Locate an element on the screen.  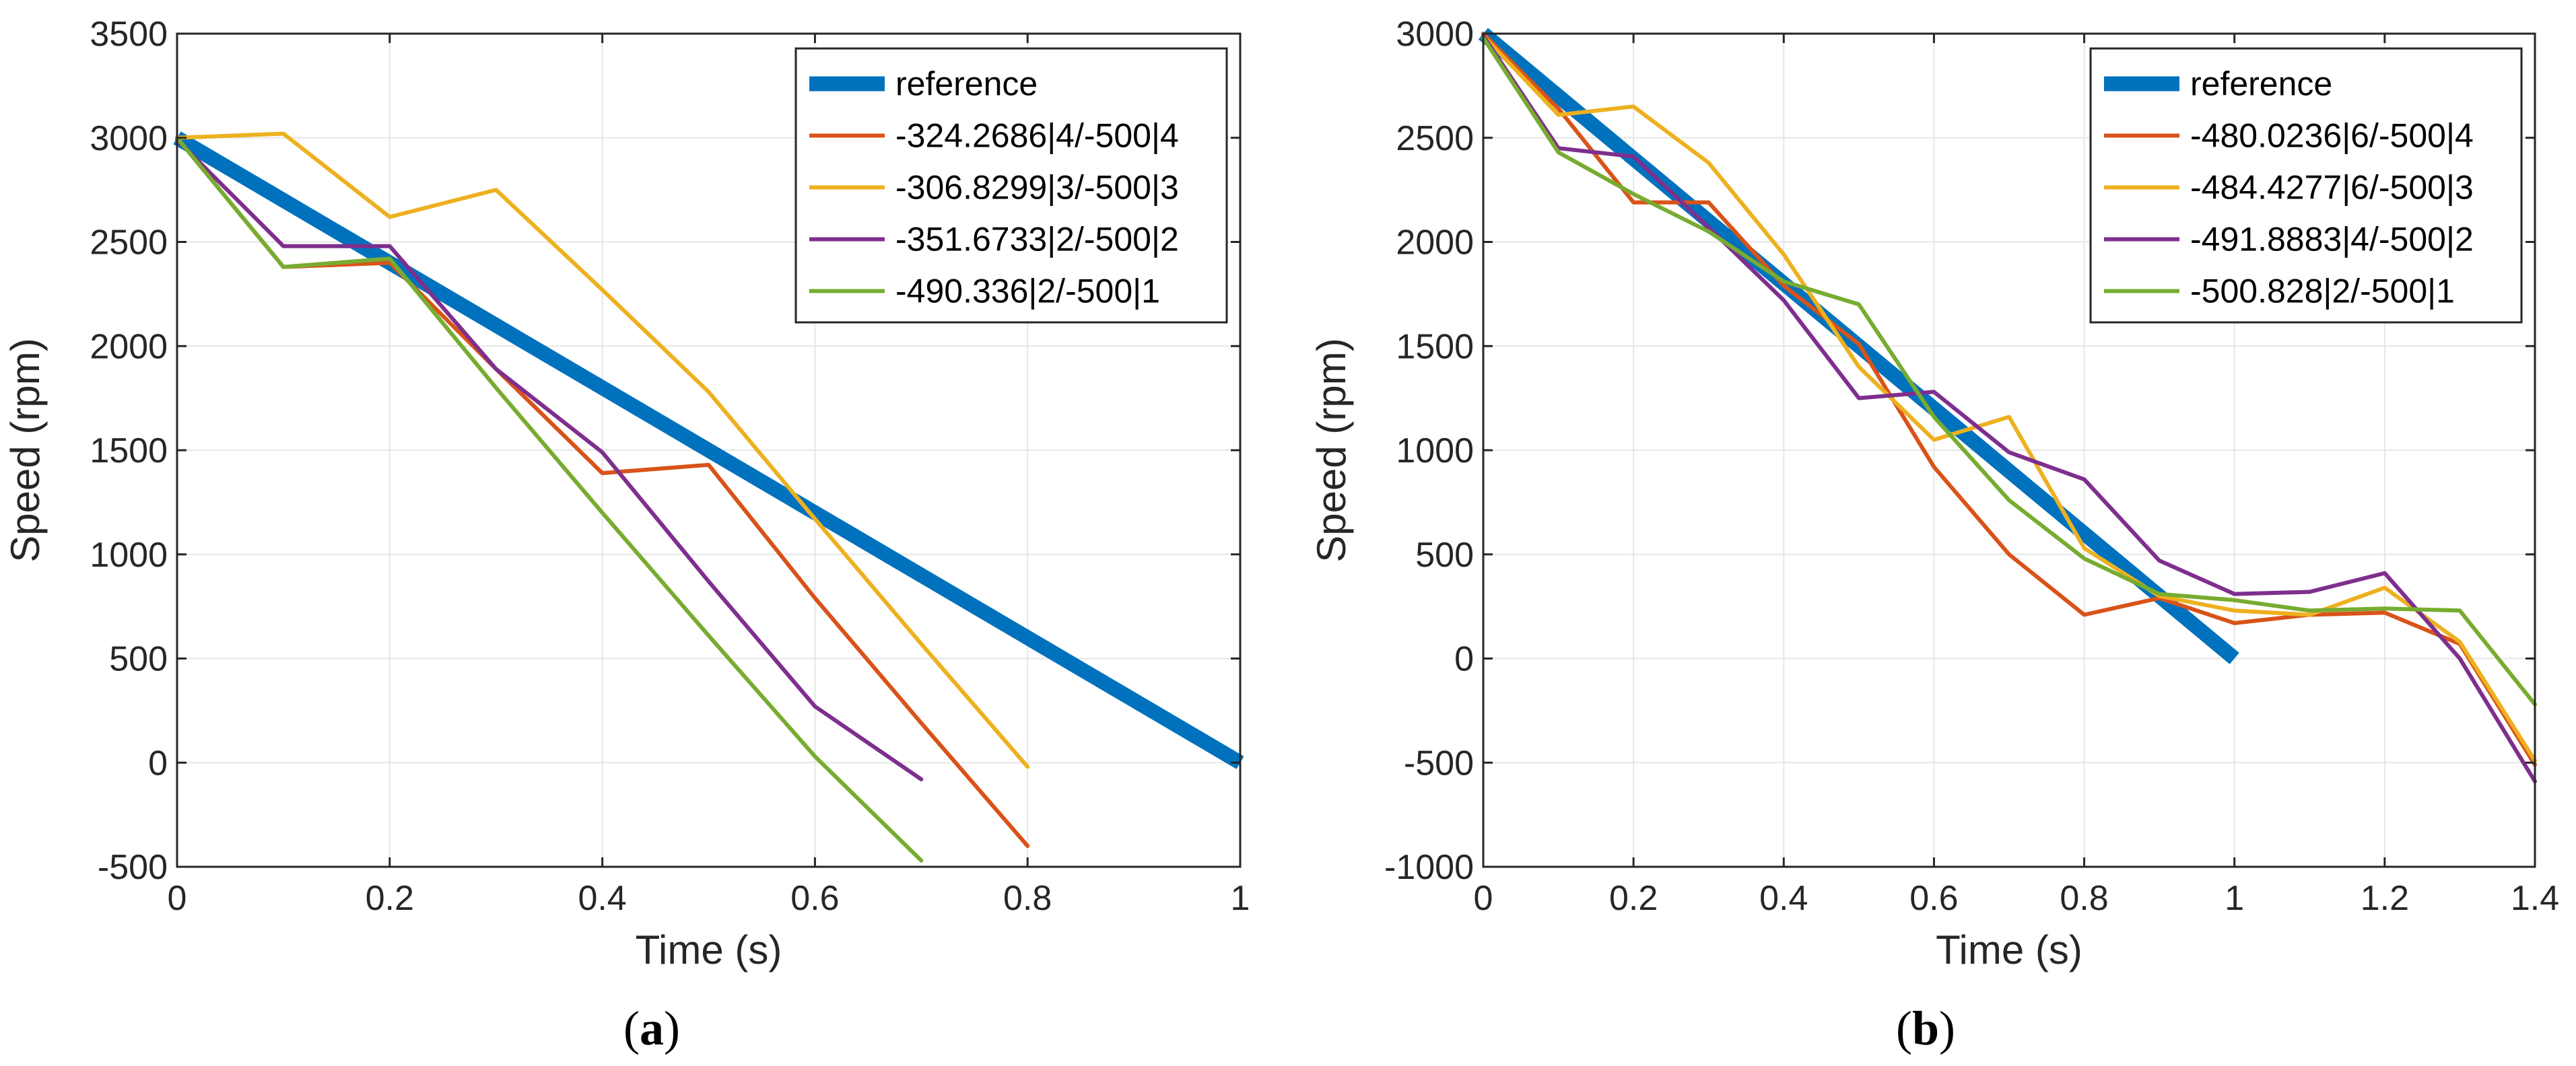
legend-label-4: -500.828|2/-500|1 is located at coordinates (2322, 291).